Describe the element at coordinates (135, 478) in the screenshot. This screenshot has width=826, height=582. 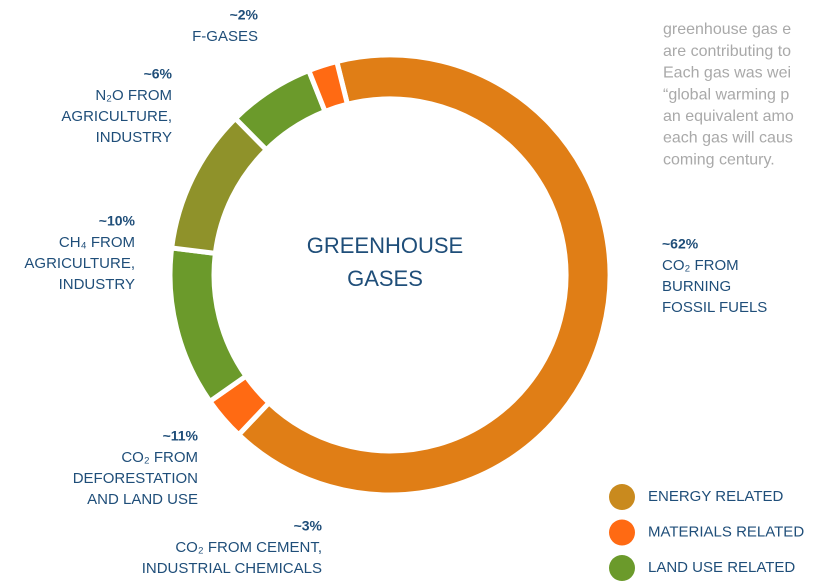
I see `segment-label: DEFORESTATION` at that location.